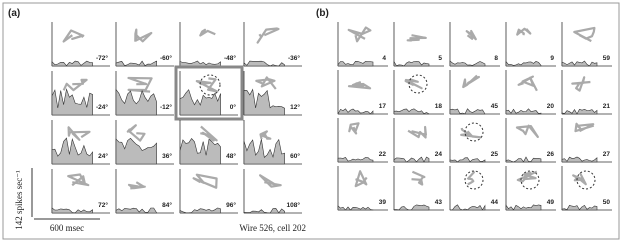 The image size is (623, 243). What do you see at coordinates (551, 154) in the screenshot?
I see `cell-label: 26` at bounding box center [551, 154].